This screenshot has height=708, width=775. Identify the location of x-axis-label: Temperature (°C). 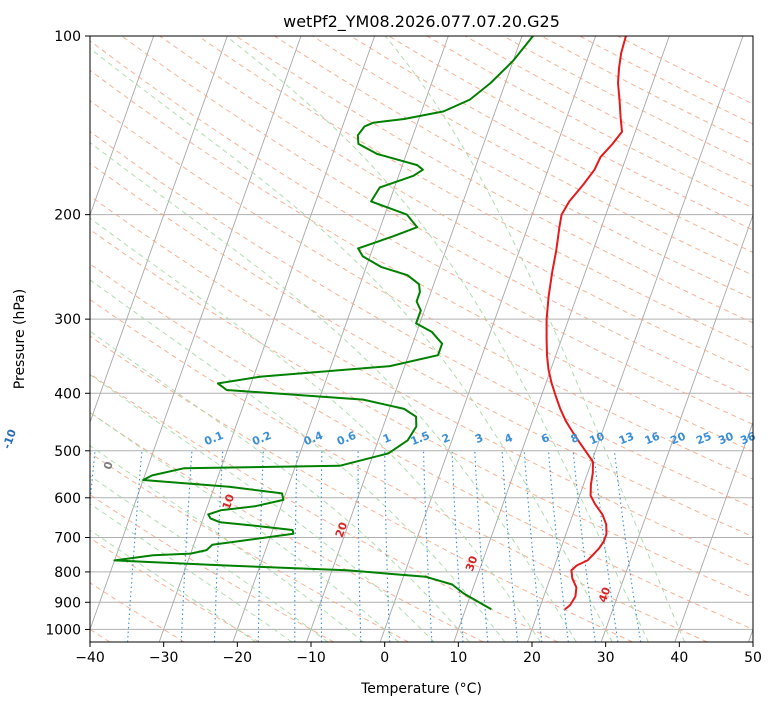
(421, 689).